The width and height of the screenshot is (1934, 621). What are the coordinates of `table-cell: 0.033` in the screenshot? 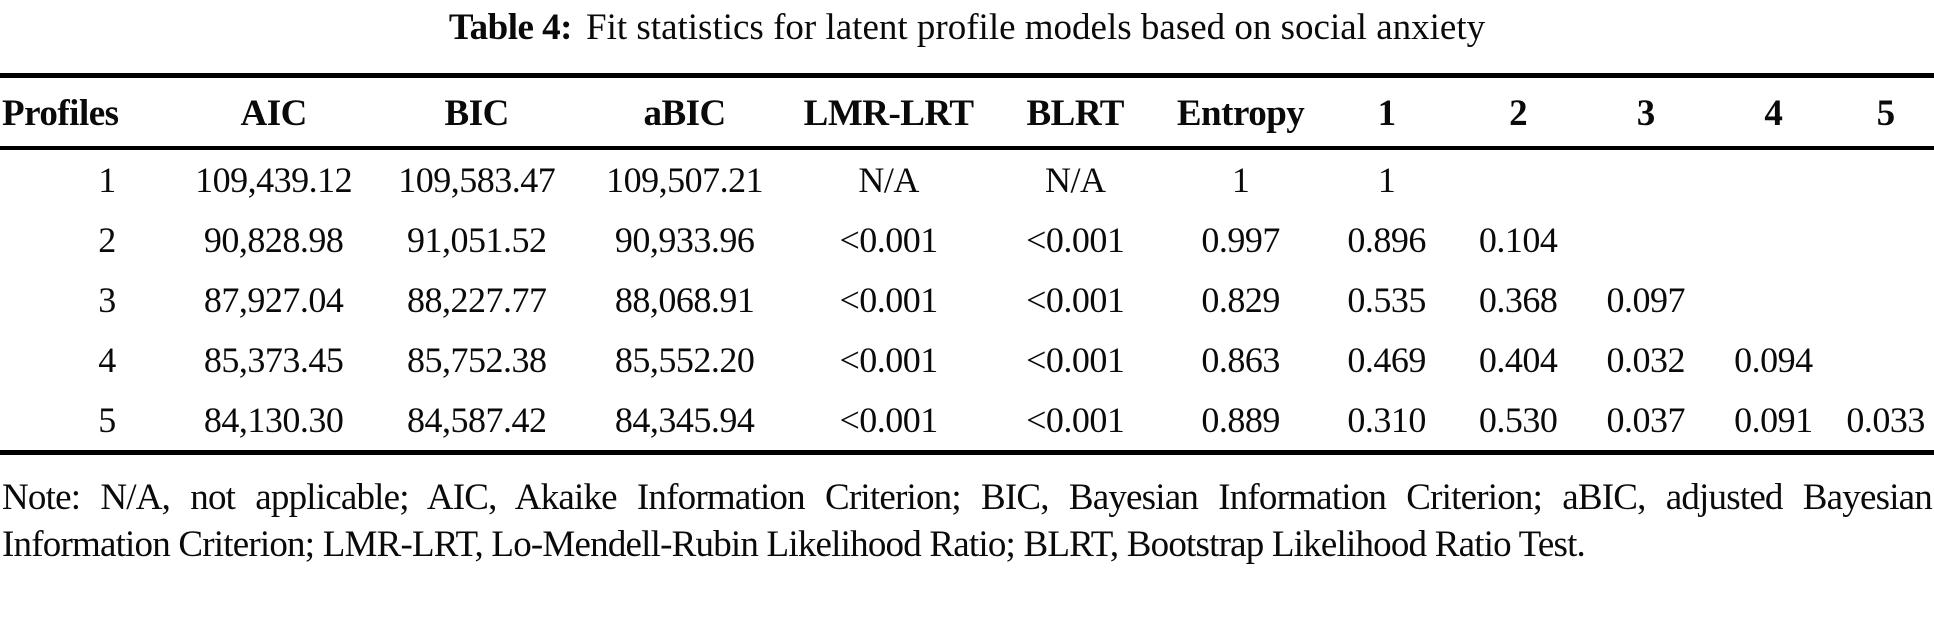 It's located at (1885, 420).